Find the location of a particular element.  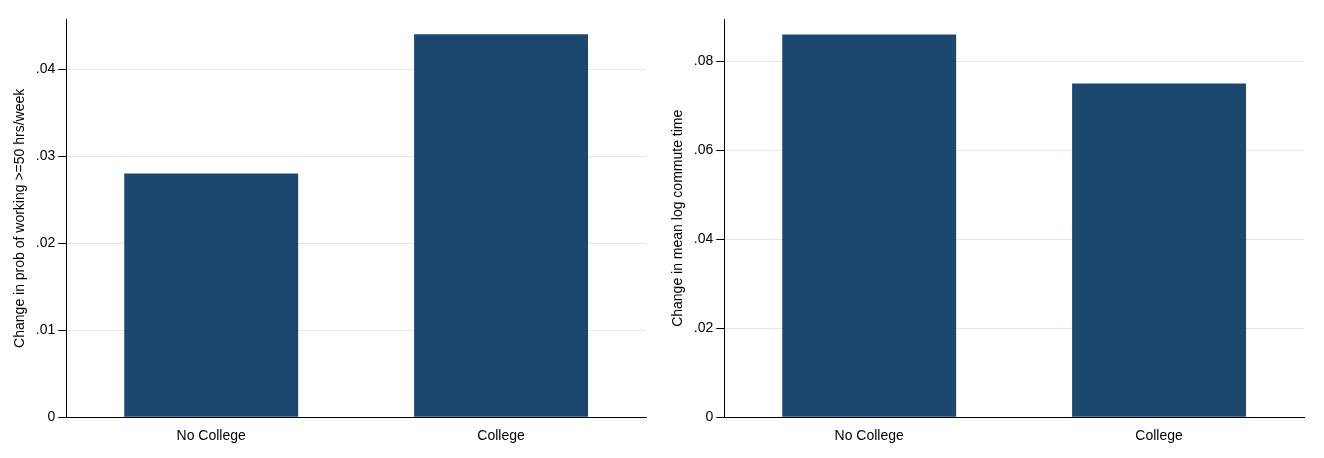

y-tick-label: .08 is located at coordinates (703, 60).